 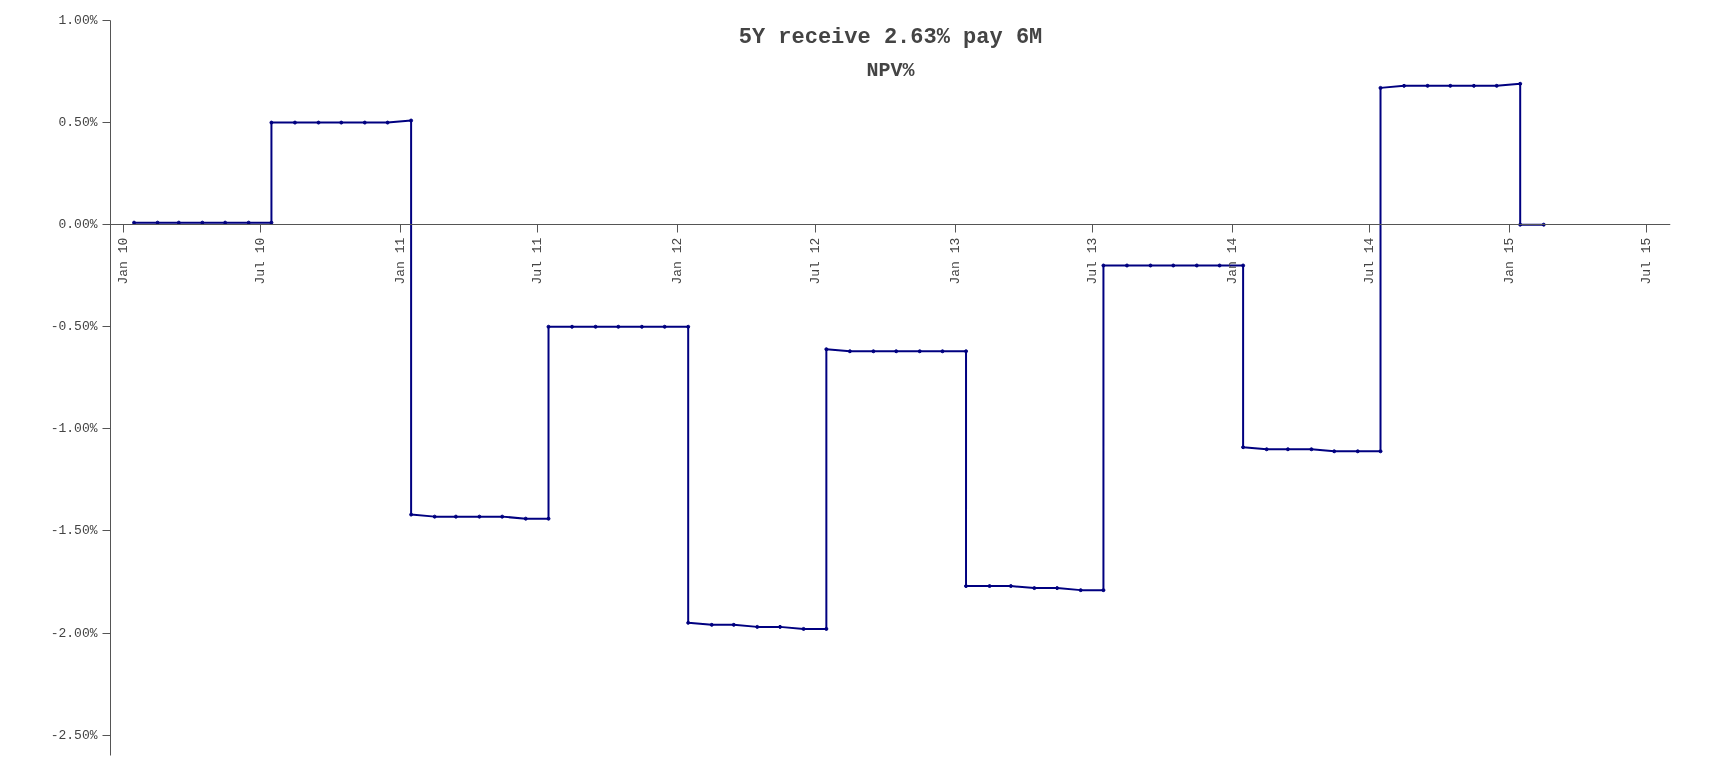 I want to click on x-tick-label: Jul 15, so click(x=1647, y=261).